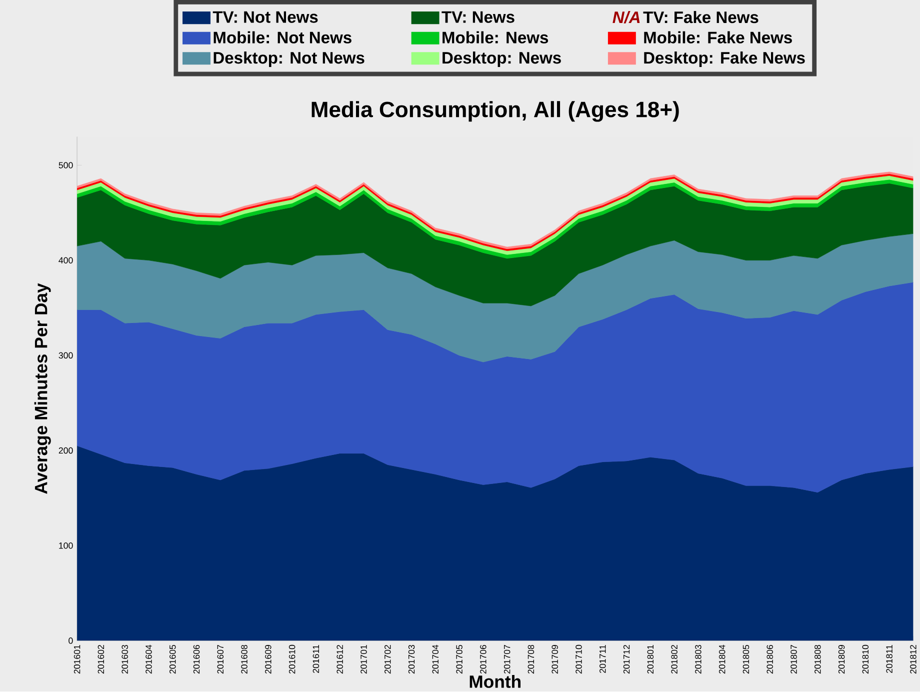 The width and height of the screenshot is (920, 692). What do you see at coordinates (265, 18) in the screenshot?
I see `legend-label: TV: Not News` at bounding box center [265, 18].